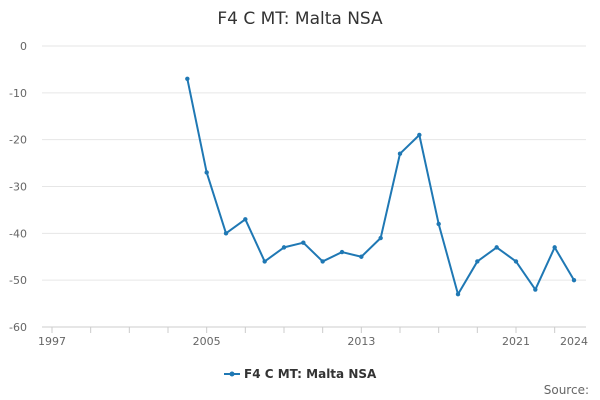 The width and height of the screenshot is (600, 400). I want to click on legend-label: F4 C MT: Malta NSA, so click(310, 374).